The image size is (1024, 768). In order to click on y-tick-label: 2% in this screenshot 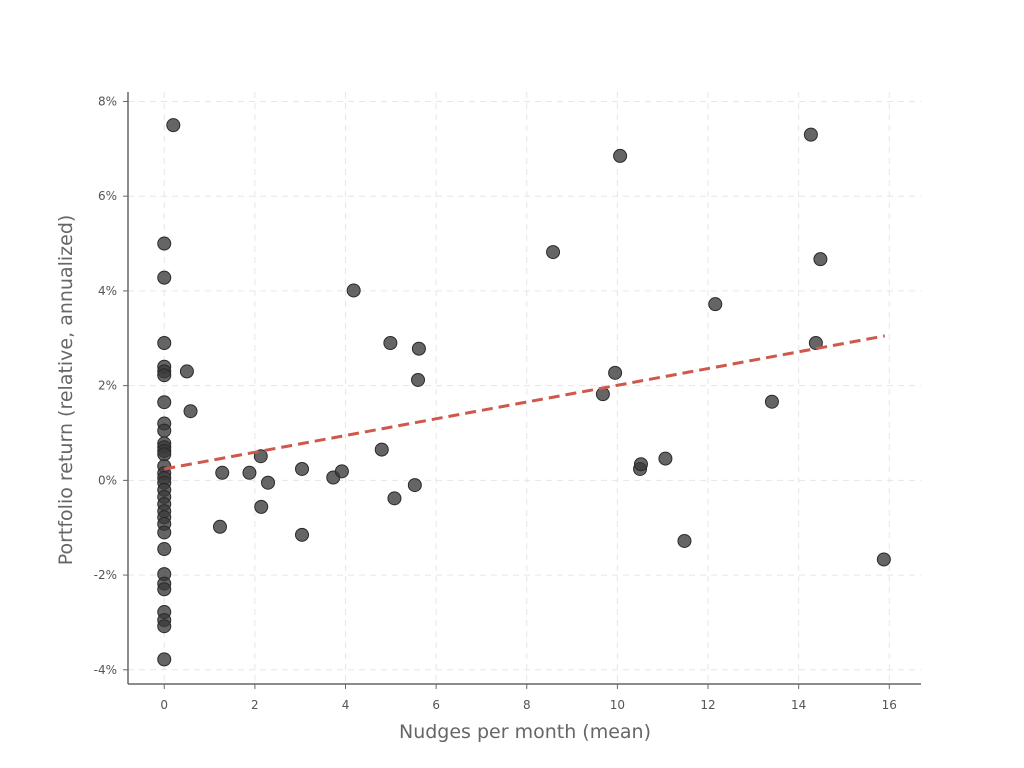, I will do `click(107, 386)`.